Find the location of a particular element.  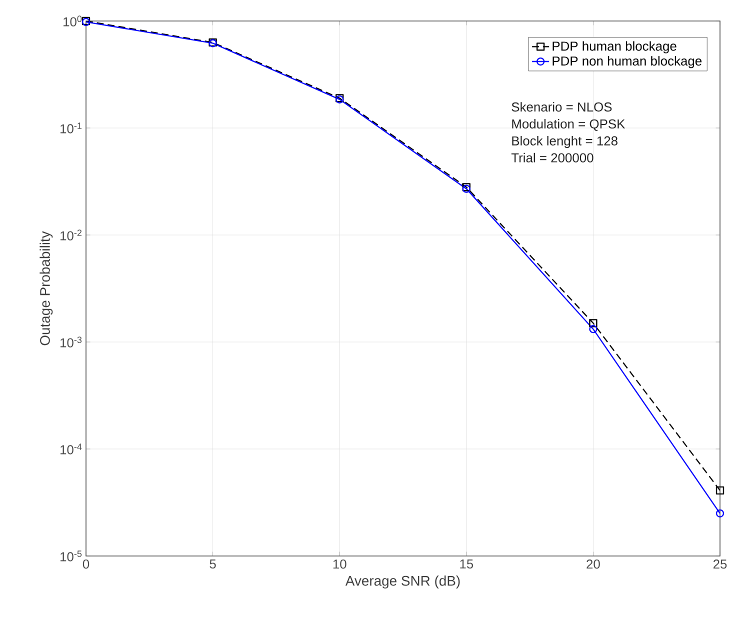

legend-label: PDP human blockage is located at coordinates (614, 47).